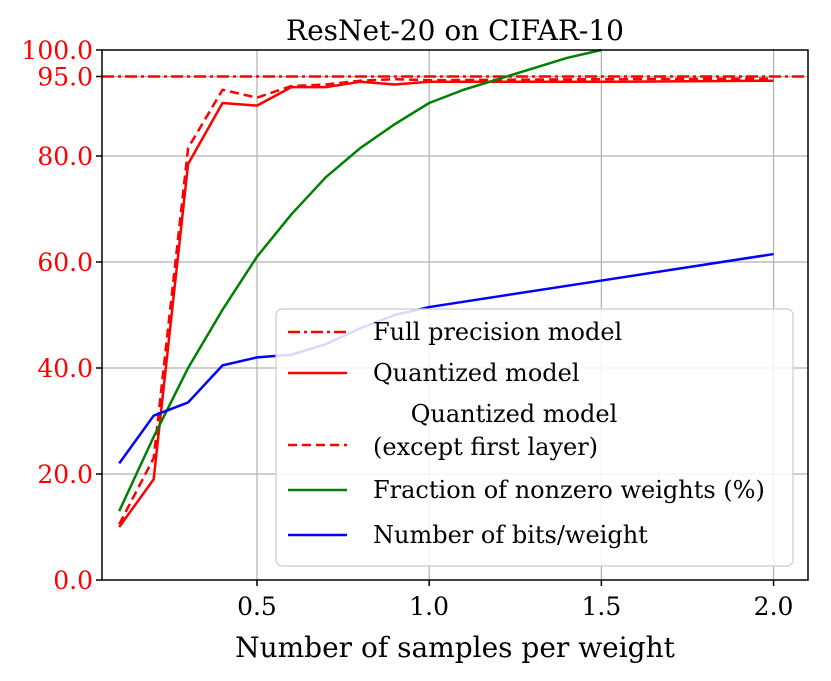  What do you see at coordinates (73, 580) in the screenshot?
I see `y-tick-label: 0.0` at bounding box center [73, 580].